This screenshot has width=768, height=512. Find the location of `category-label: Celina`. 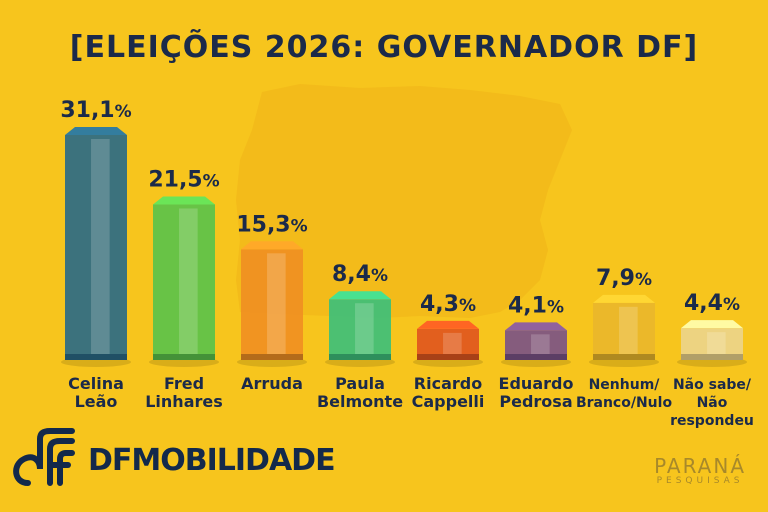

category-label: Celina is located at coordinates (96, 383).